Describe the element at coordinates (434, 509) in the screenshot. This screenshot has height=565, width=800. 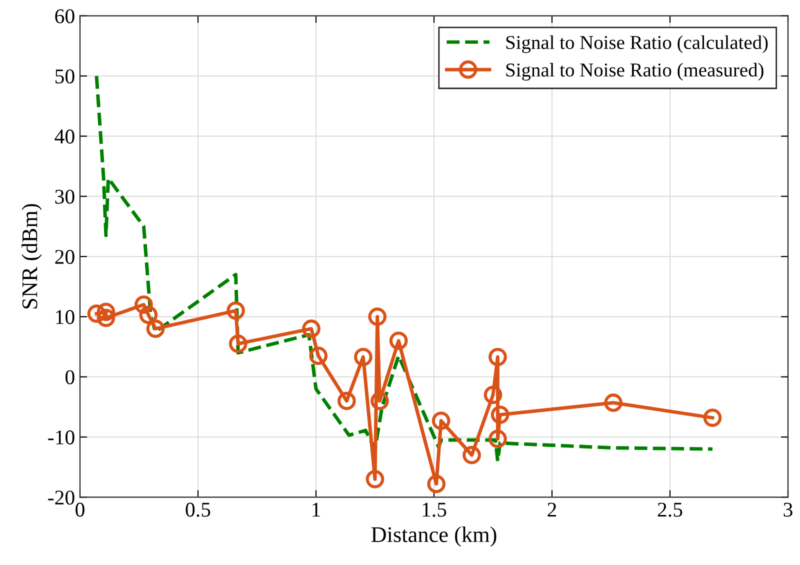
I see `x-tick-label: 1.5` at that location.